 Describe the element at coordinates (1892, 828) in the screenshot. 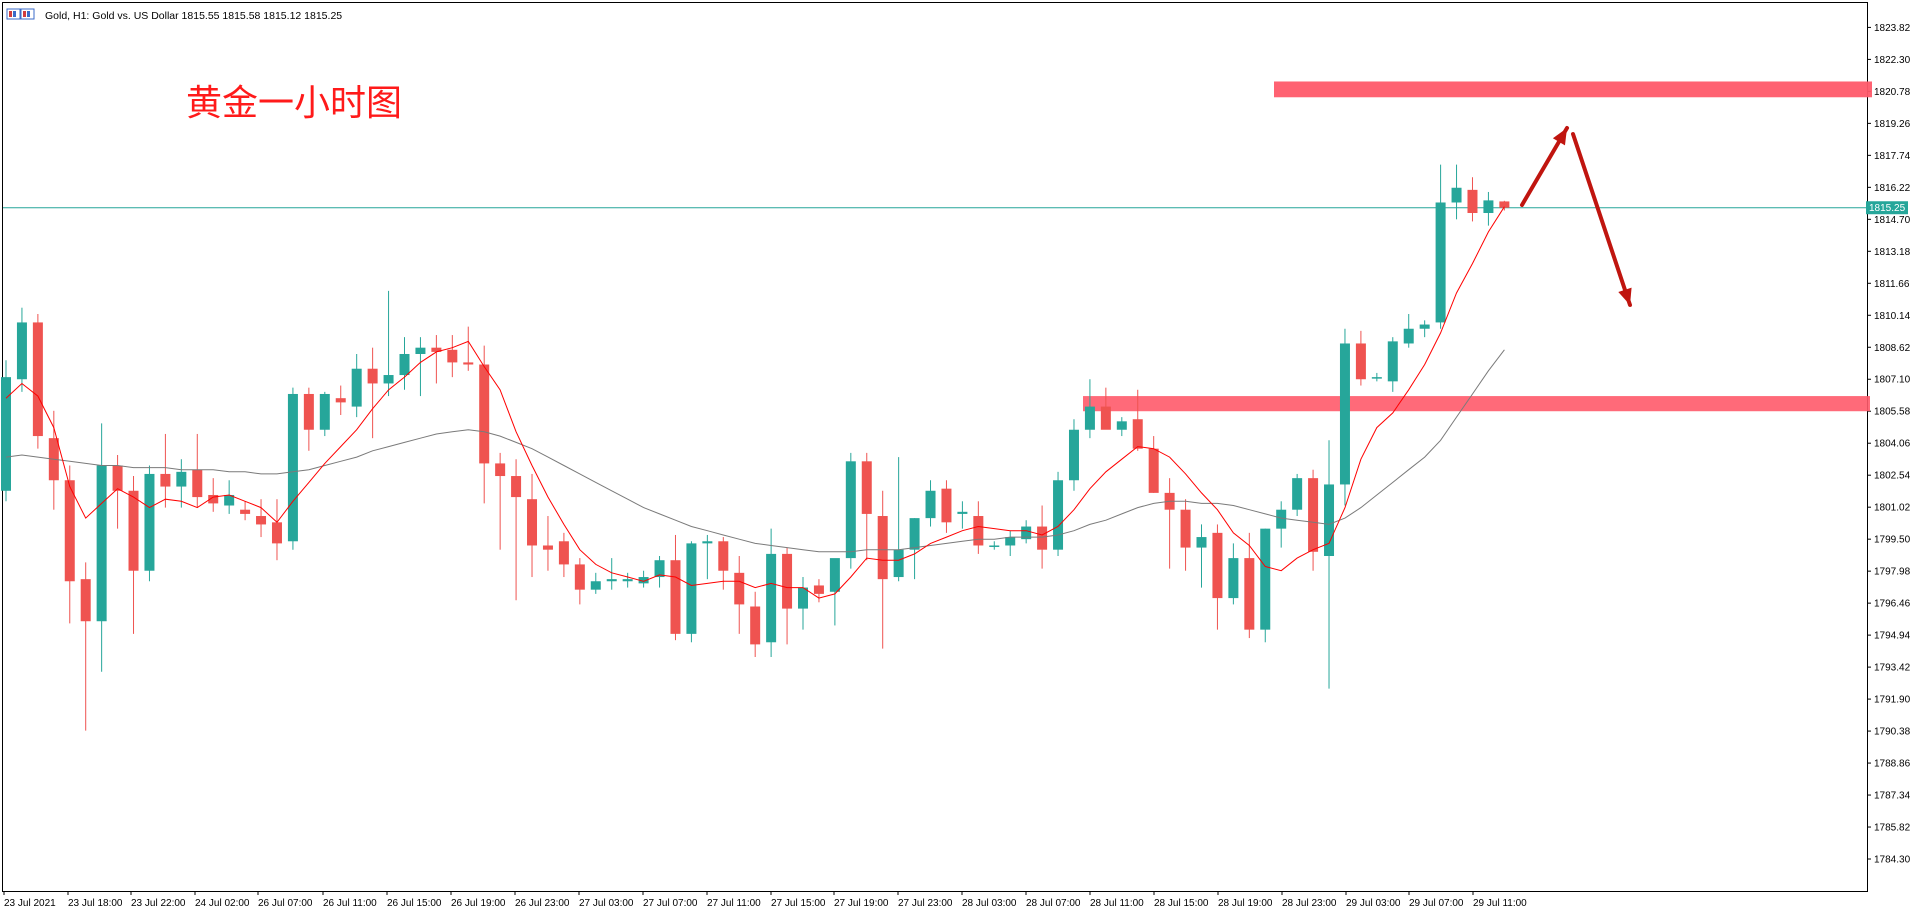

I see `y-tick-label: 1785.82` at that location.